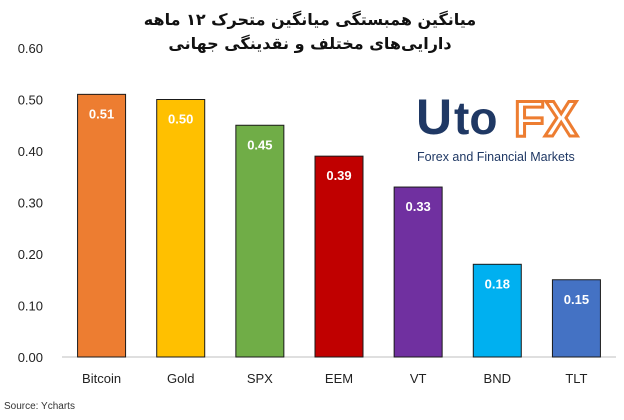 Image resolution: width=624 pixels, height=420 pixels. I want to click on data-label-gold: 0.50, so click(180, 119).